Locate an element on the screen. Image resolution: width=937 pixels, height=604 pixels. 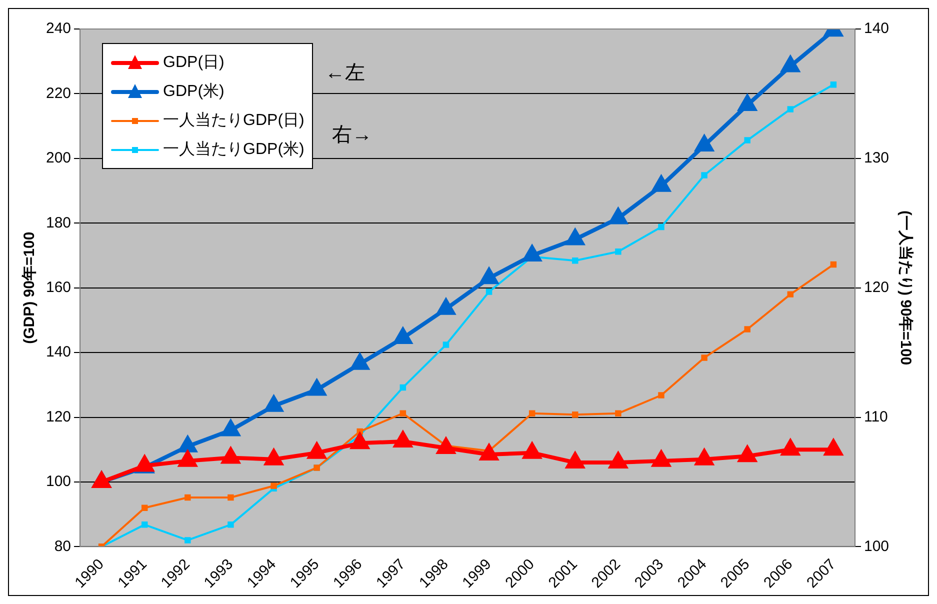
y2-tick-label: 110 is located at coordinates (876, 417).